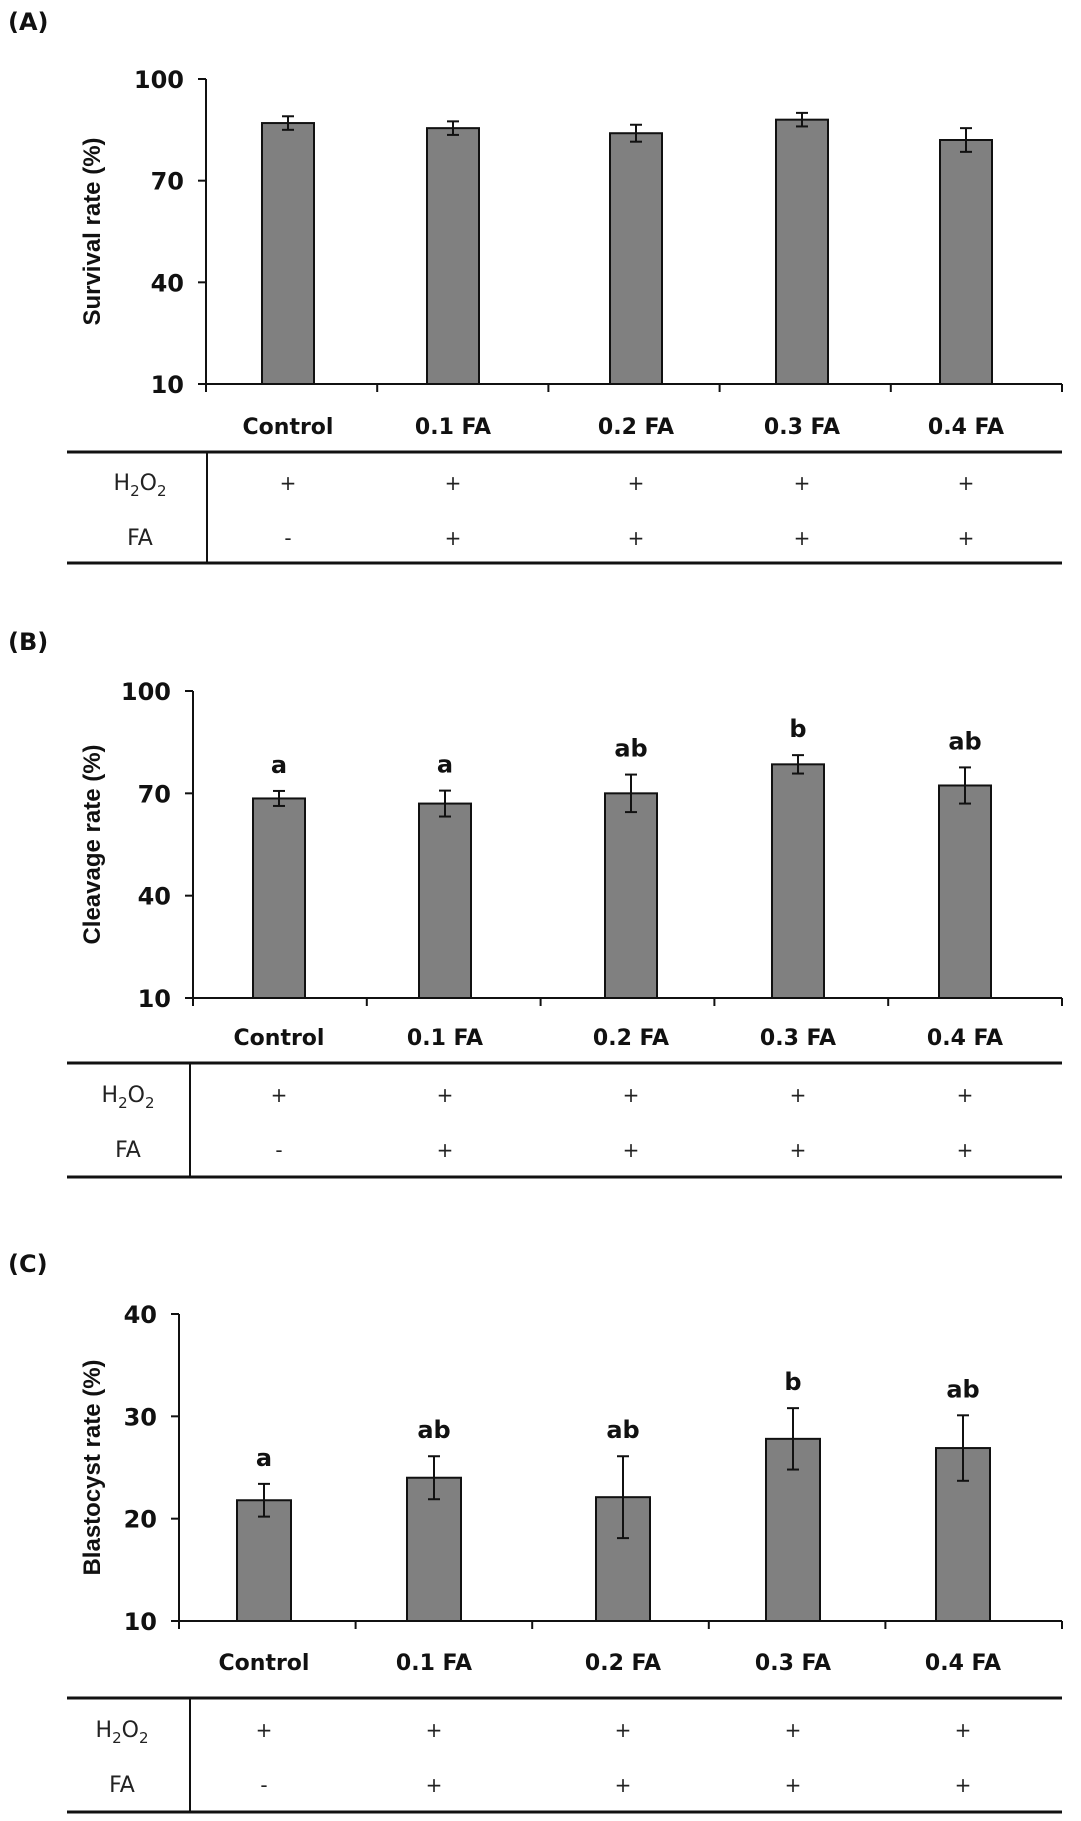 The height and width of the screenshot is (1821, 1081). Describe the element at coordinates (28, 642) in the screenshot. I see `panel-label: (B)` at that location.